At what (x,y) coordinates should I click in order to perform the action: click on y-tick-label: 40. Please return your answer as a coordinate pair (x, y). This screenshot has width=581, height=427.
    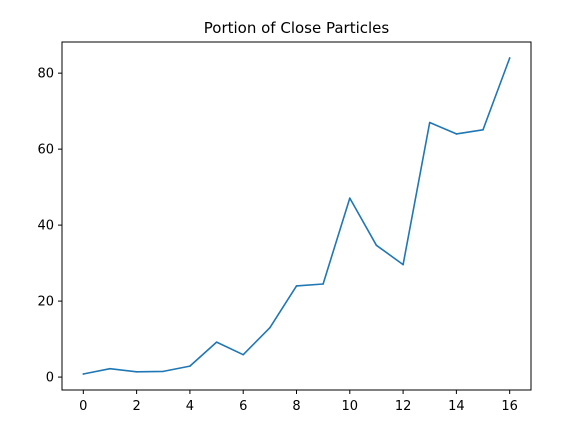
    Looking at the image, I should click on (45, 226).